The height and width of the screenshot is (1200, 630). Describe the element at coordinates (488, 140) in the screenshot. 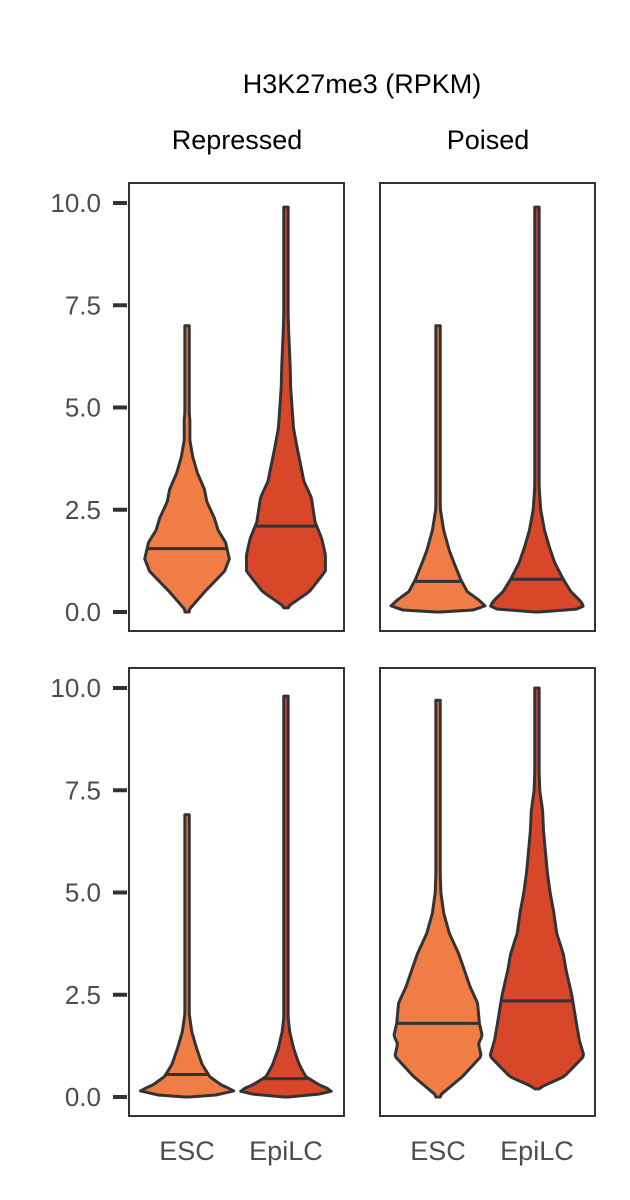

I see `column-title-poised: Poised` at that location.